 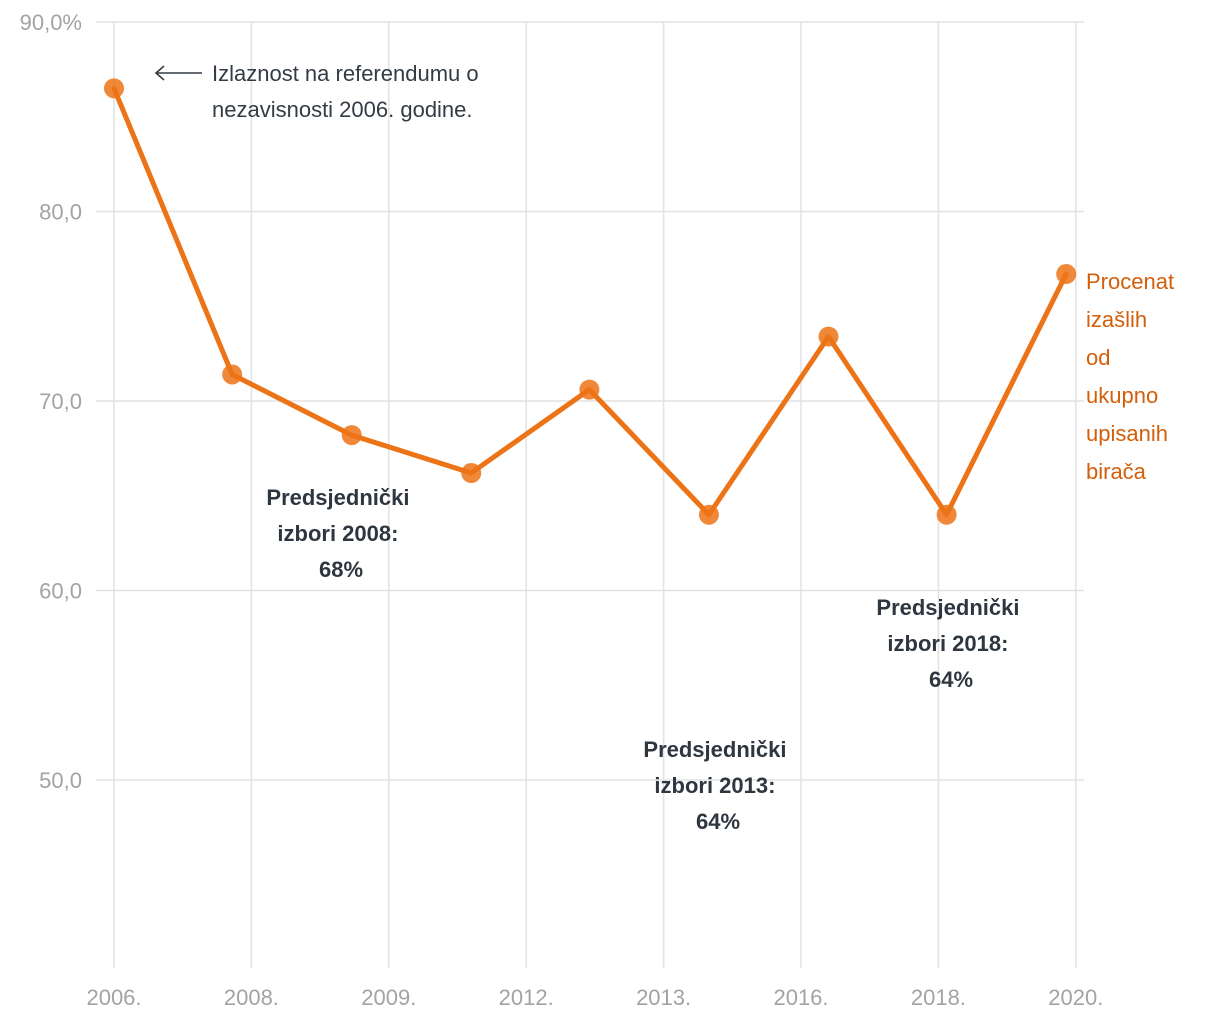 What do you see at coordinates (342, 109) in the screenshot?
I see `referendum-annotation-line: nezavisnosti 2006. godine.` at bounding box center [342, 109].